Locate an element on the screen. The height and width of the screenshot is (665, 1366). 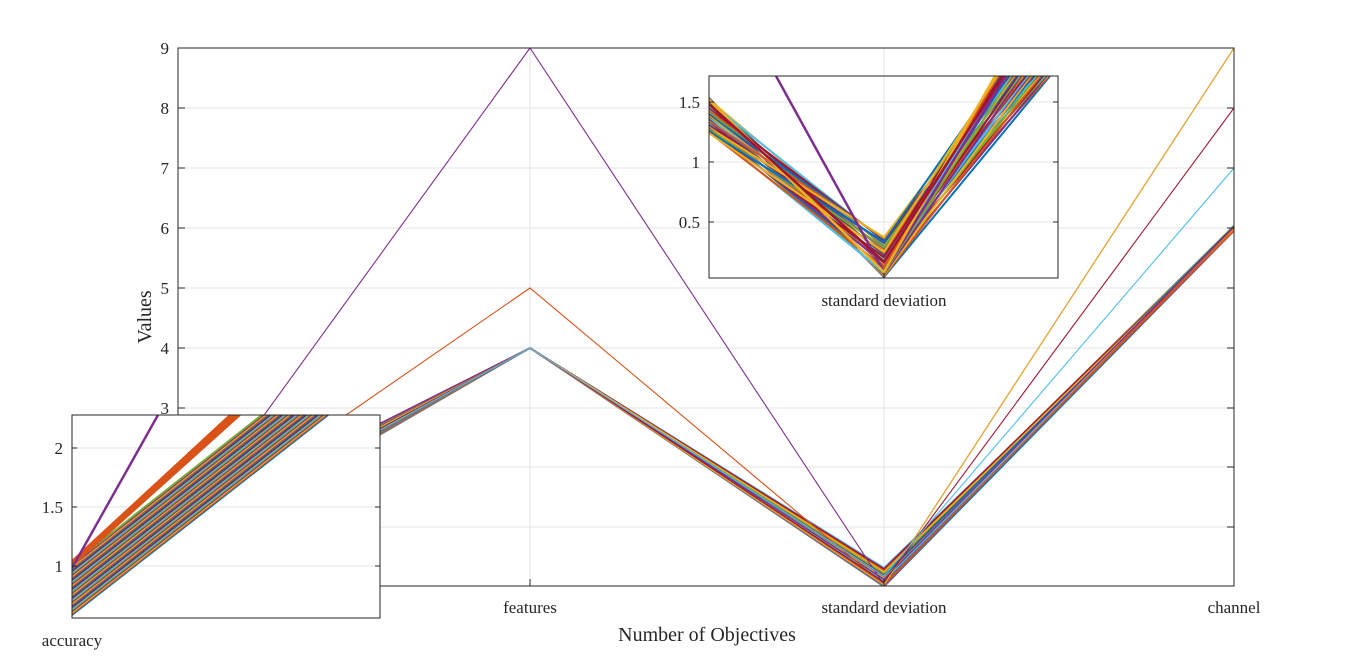
main-y-tick-label: 4 is located at coordinates (165, 348).